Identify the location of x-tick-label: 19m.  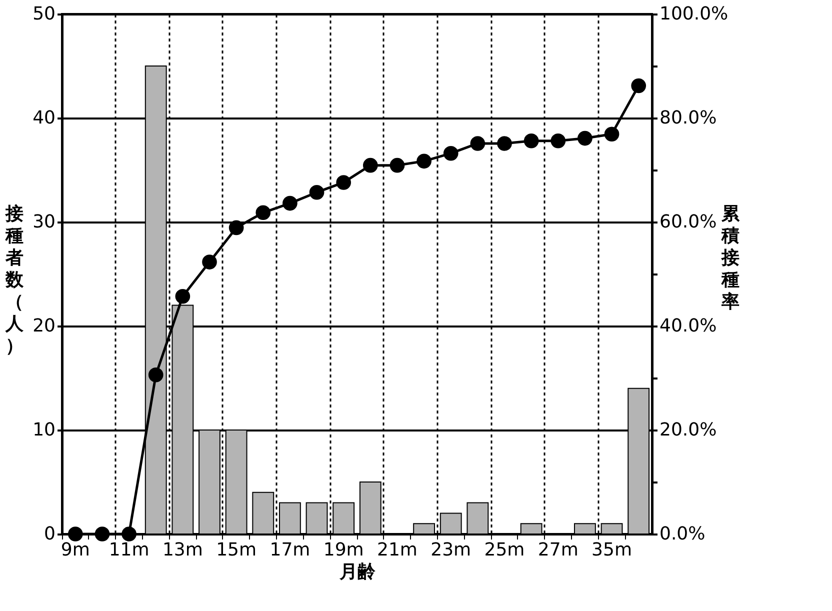
(343, 550).